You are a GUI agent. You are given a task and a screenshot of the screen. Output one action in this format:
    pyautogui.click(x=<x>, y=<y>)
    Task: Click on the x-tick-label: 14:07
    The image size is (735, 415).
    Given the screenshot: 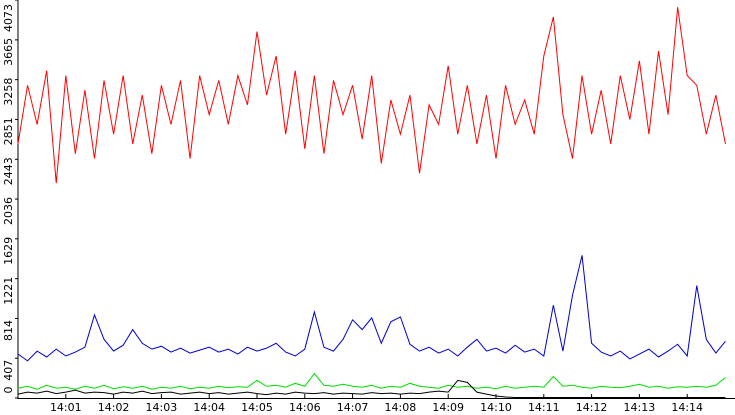 What is the action you would take?
    pyautogui.click(x=353, y=407)
    